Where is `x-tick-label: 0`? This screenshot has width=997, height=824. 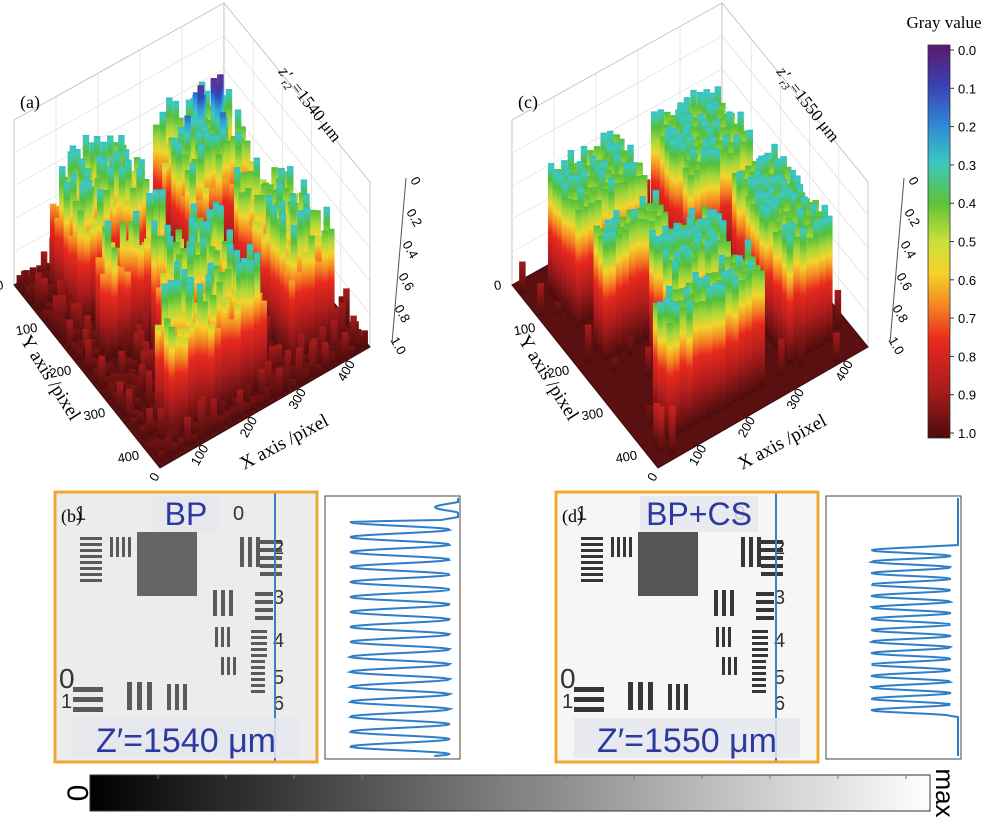 x-tick-label: 0 is located at coordinates (652, 477).